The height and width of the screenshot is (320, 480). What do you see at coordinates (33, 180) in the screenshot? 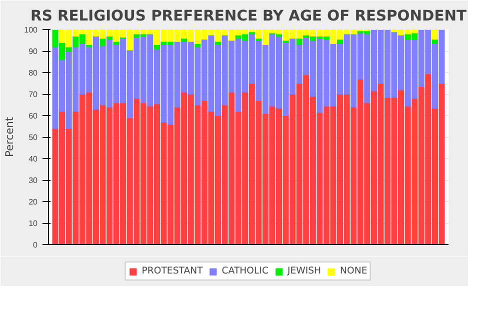
I see `y-tick-label: 30` at bounding box center [33, 180].